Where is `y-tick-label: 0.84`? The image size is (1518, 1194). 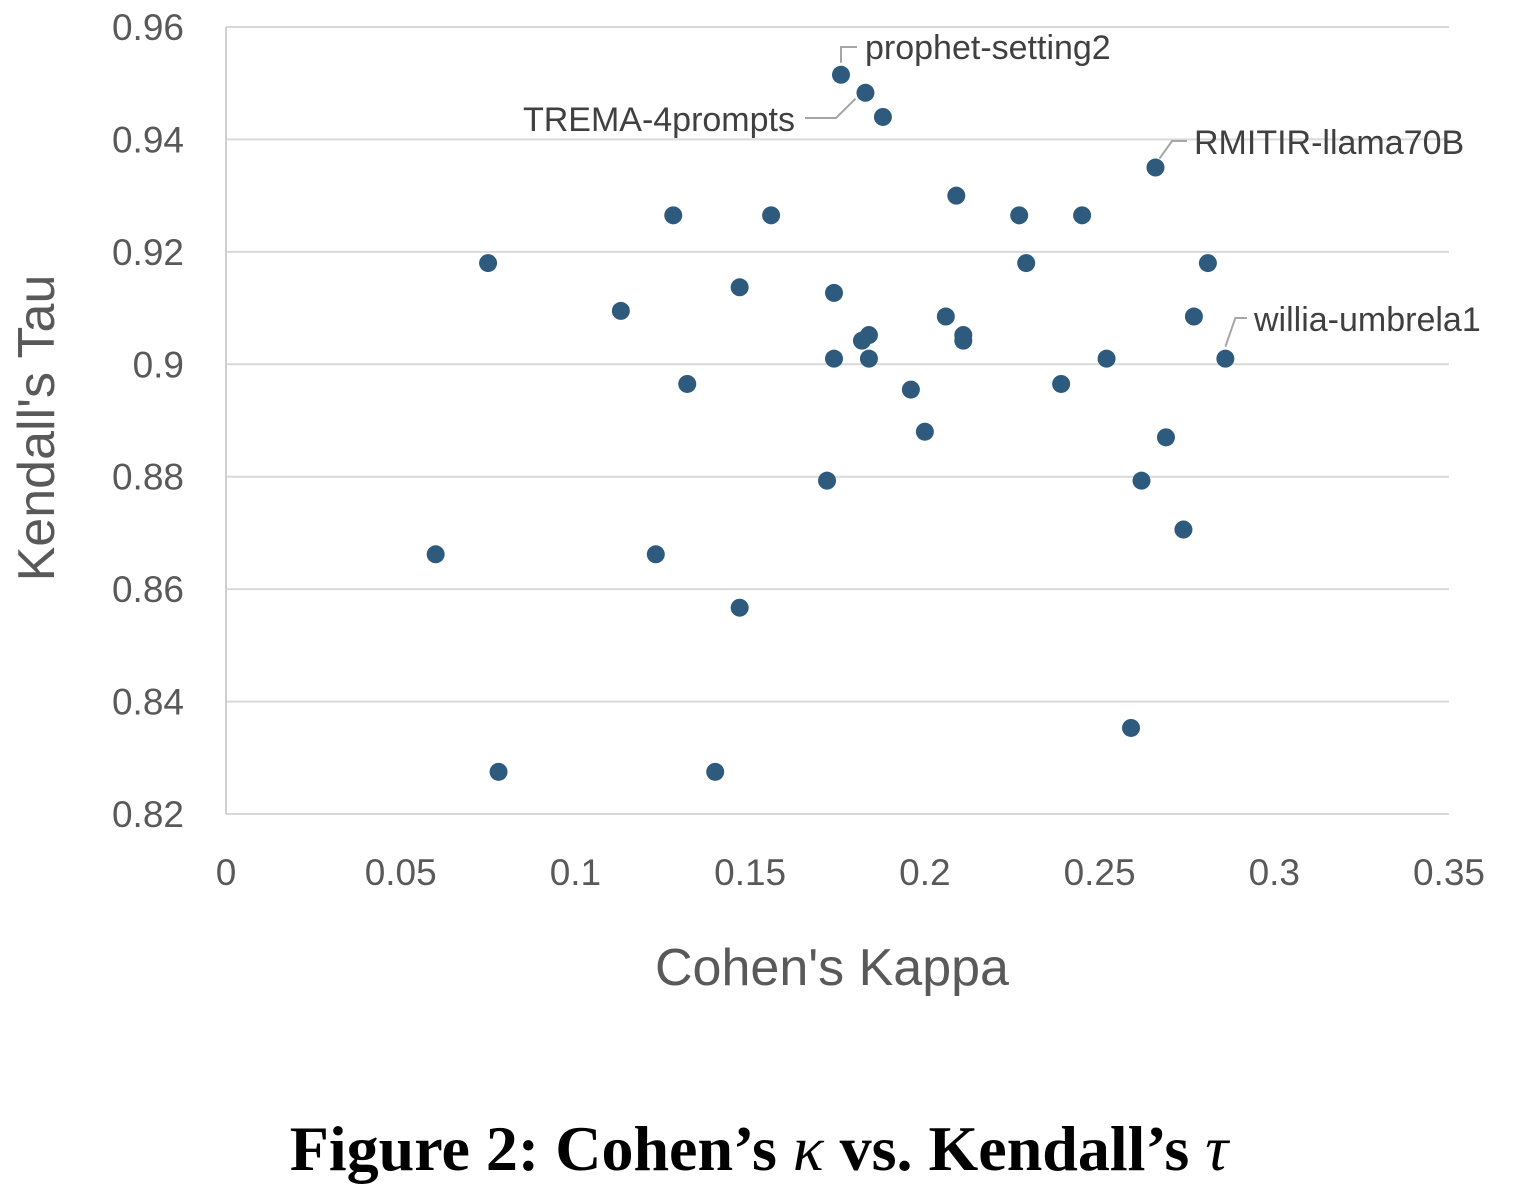 y-tick-label: 0.84 is located at coordinates (148, 702).